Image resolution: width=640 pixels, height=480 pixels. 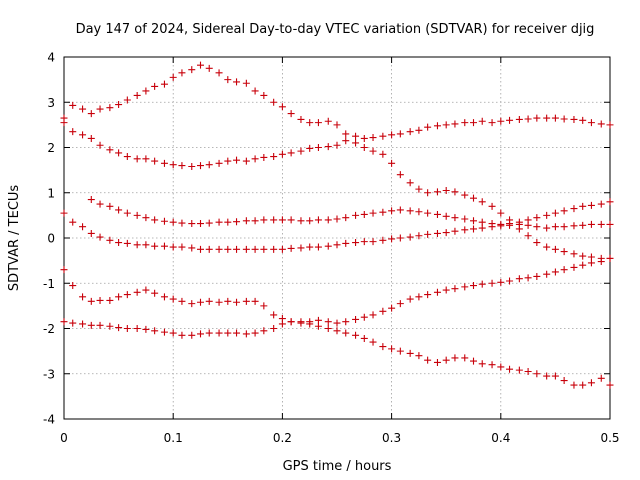 I want to click on y-tick-label: -4, so click(x=49, y=420).